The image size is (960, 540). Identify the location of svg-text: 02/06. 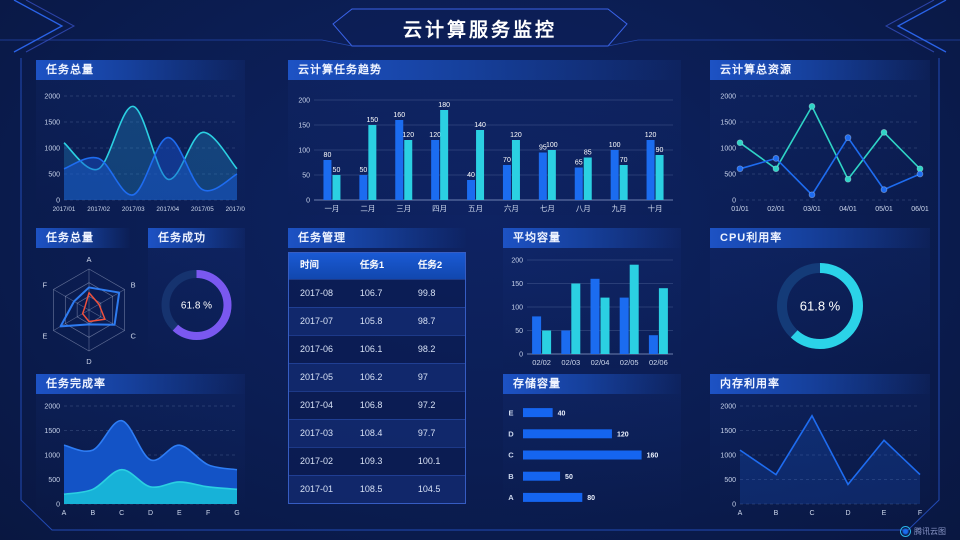
(658, 362).